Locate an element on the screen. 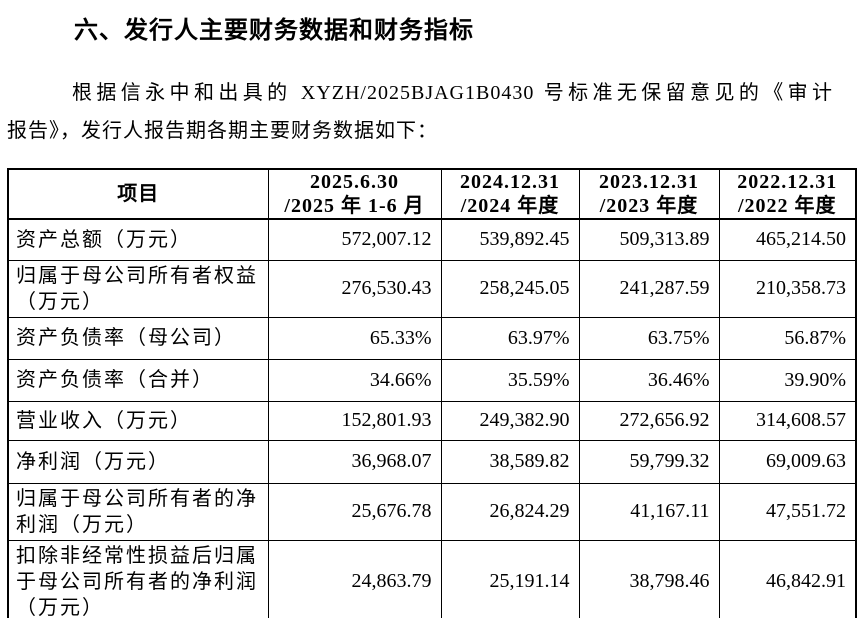 Image resolution: width=867 pixels, height=618 pixels. header-period-2023: 2023.12.31 /2023 年度 is located at coordinates (649, 194).